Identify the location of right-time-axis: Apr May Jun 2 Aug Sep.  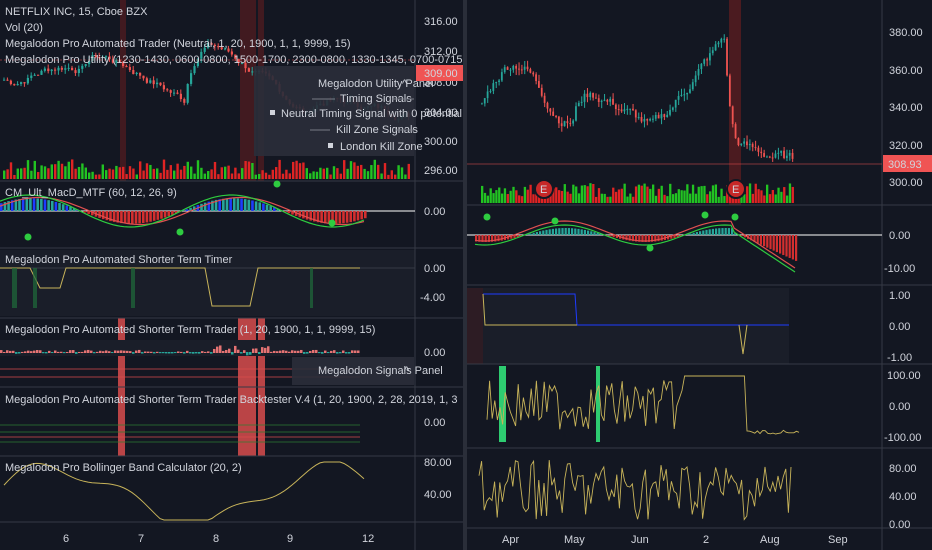
(675, 540).